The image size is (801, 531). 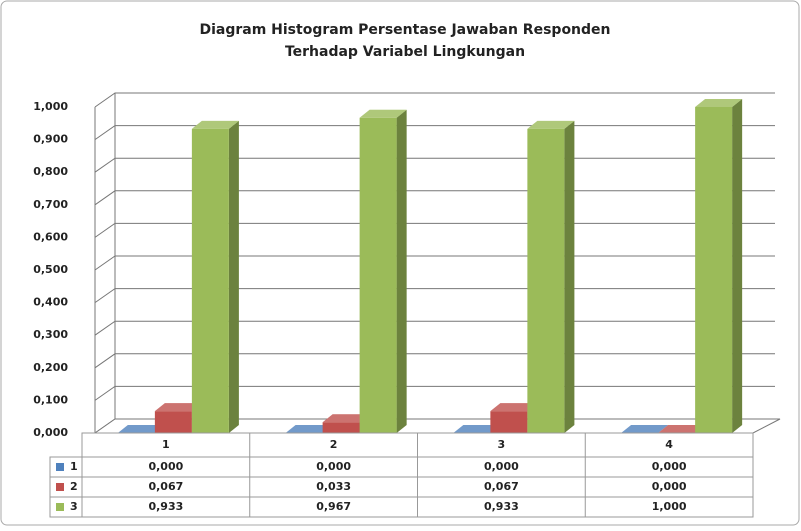 What do you see at coordinates (74, 506) in the screenshot?
I see `legend-label: 3` at bounding box center [74, 506].